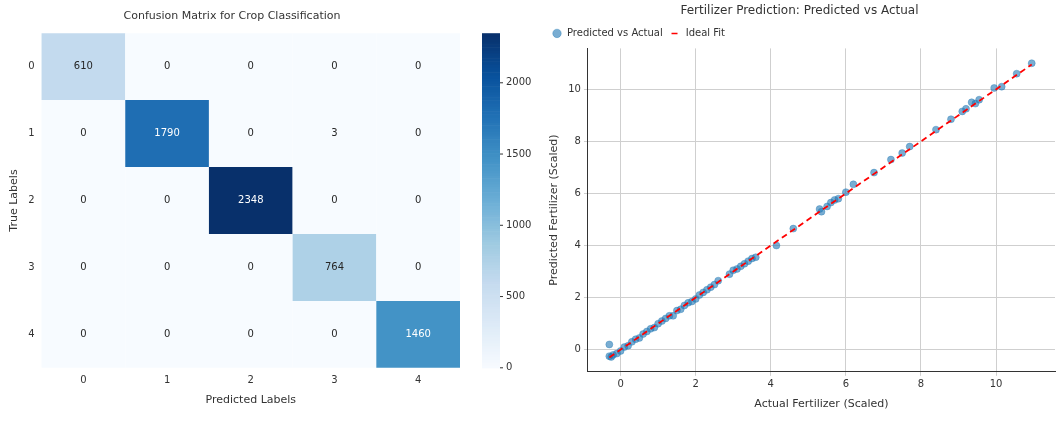 The image size is (1061, 421). I want to click on color-bar-label: 500, so click(516, 296).